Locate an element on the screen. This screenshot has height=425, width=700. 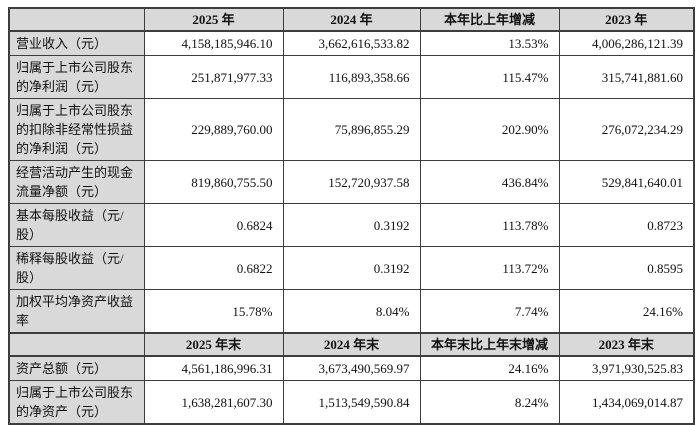
cell-2025: 0.6822 is located at coordinates (213, 268).